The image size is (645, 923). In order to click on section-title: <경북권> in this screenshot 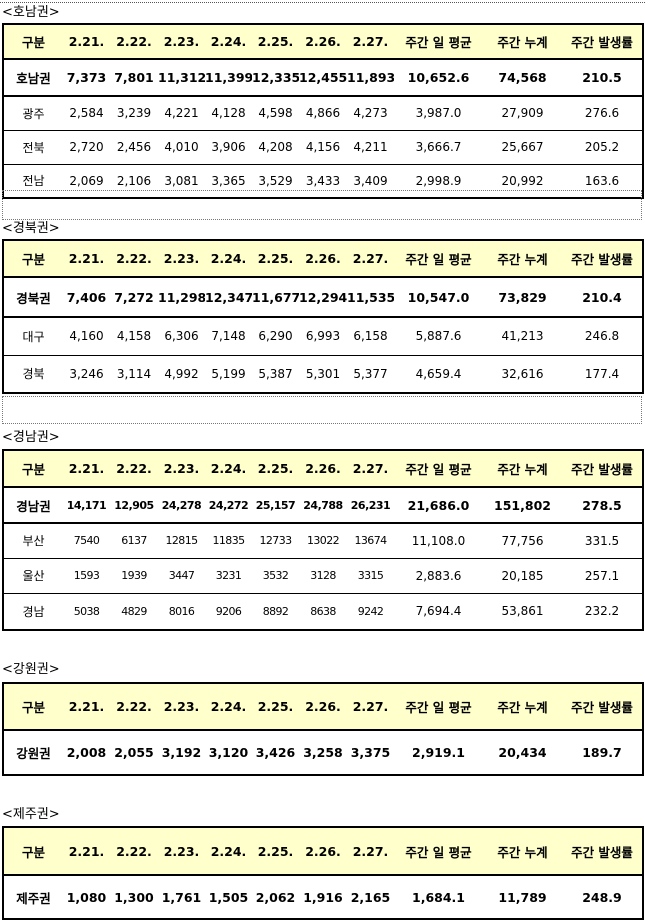, I will do `click(31, 228)`.